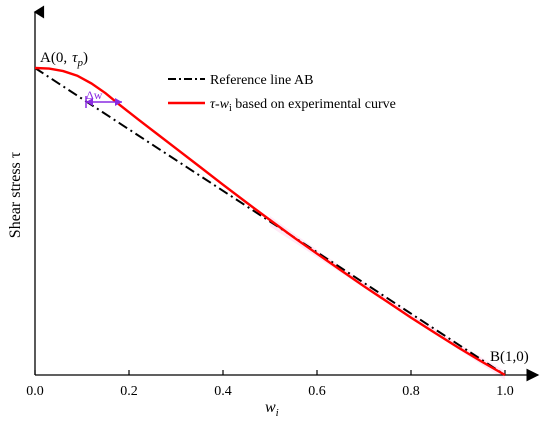 The width and height of the screenshot is (550, 429). Describe the element at coordinates (317, 391) in the screenshot. I see `x-tick-label: 0.6` at that location.